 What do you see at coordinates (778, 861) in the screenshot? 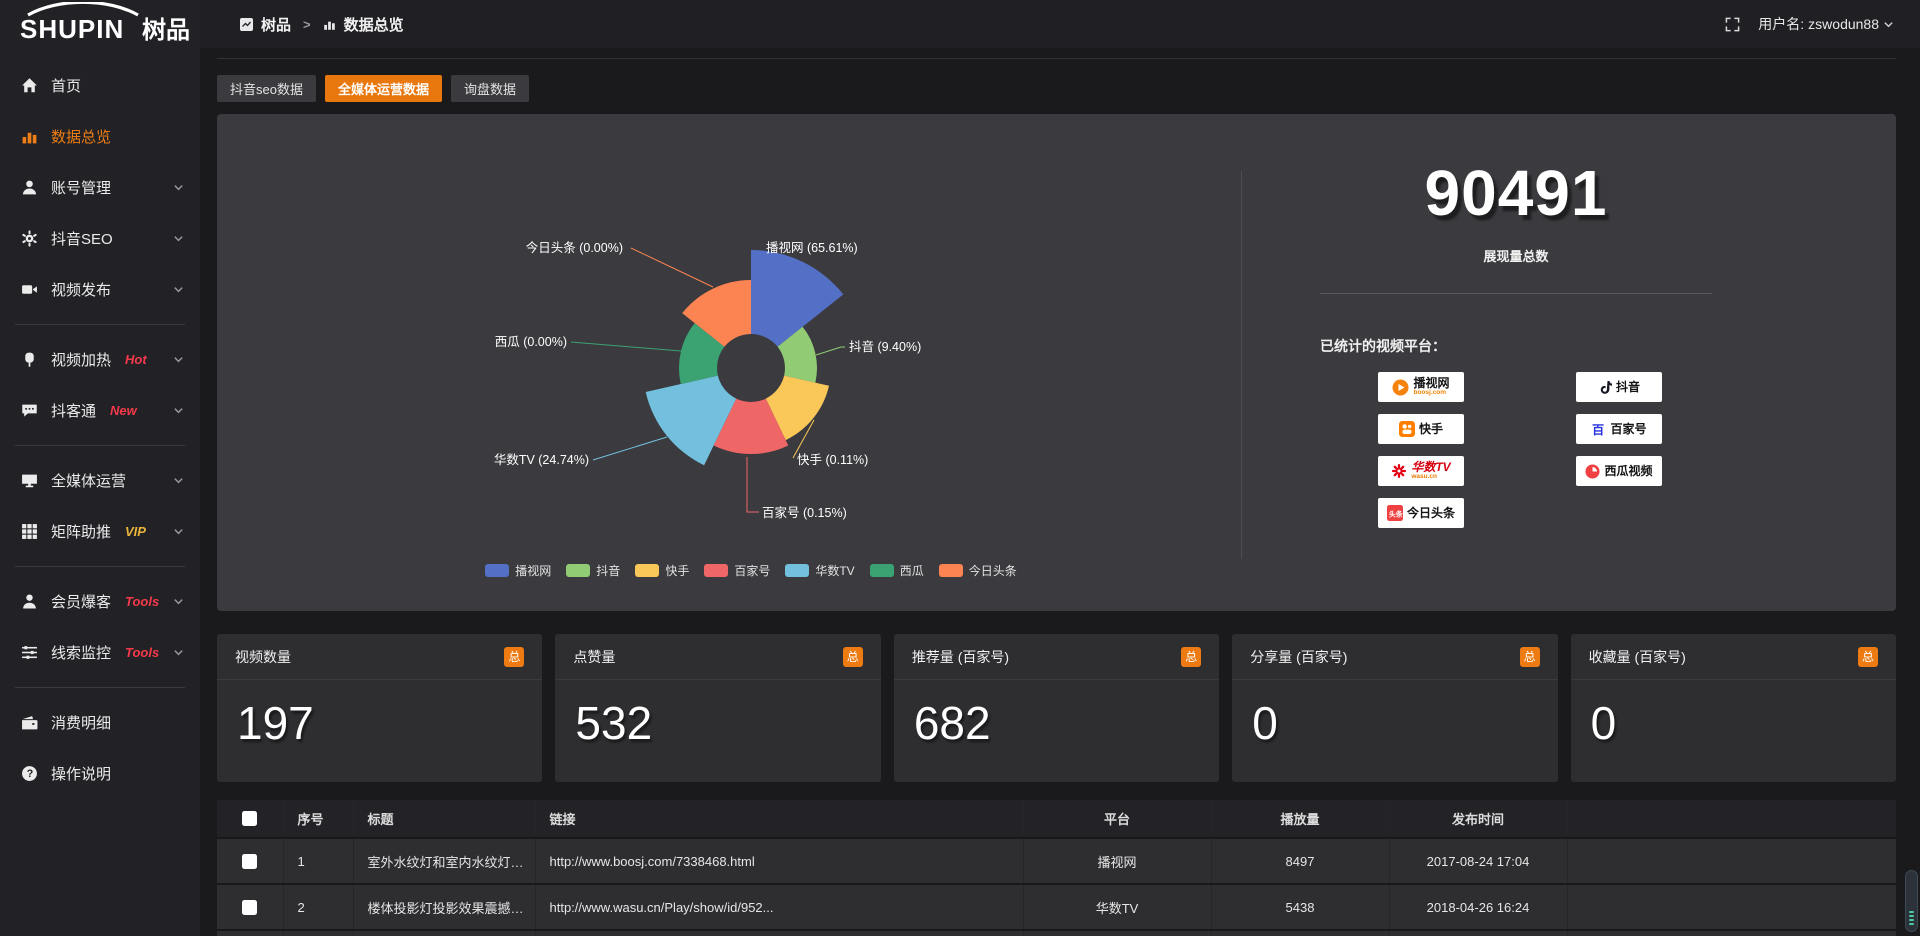
I see `row-url-link: http://www.boosj.com/7338468.html` at bounding box center [778, 861].